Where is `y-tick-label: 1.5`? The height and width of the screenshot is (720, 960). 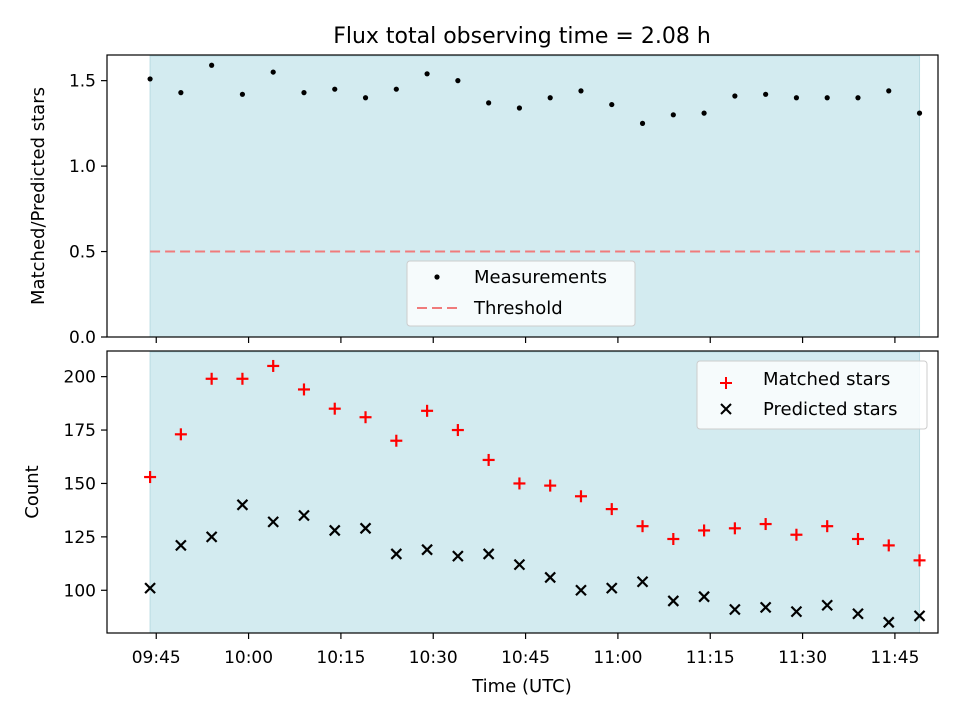
y-tick-label: 1.5 is located at coordinates (82, 82).